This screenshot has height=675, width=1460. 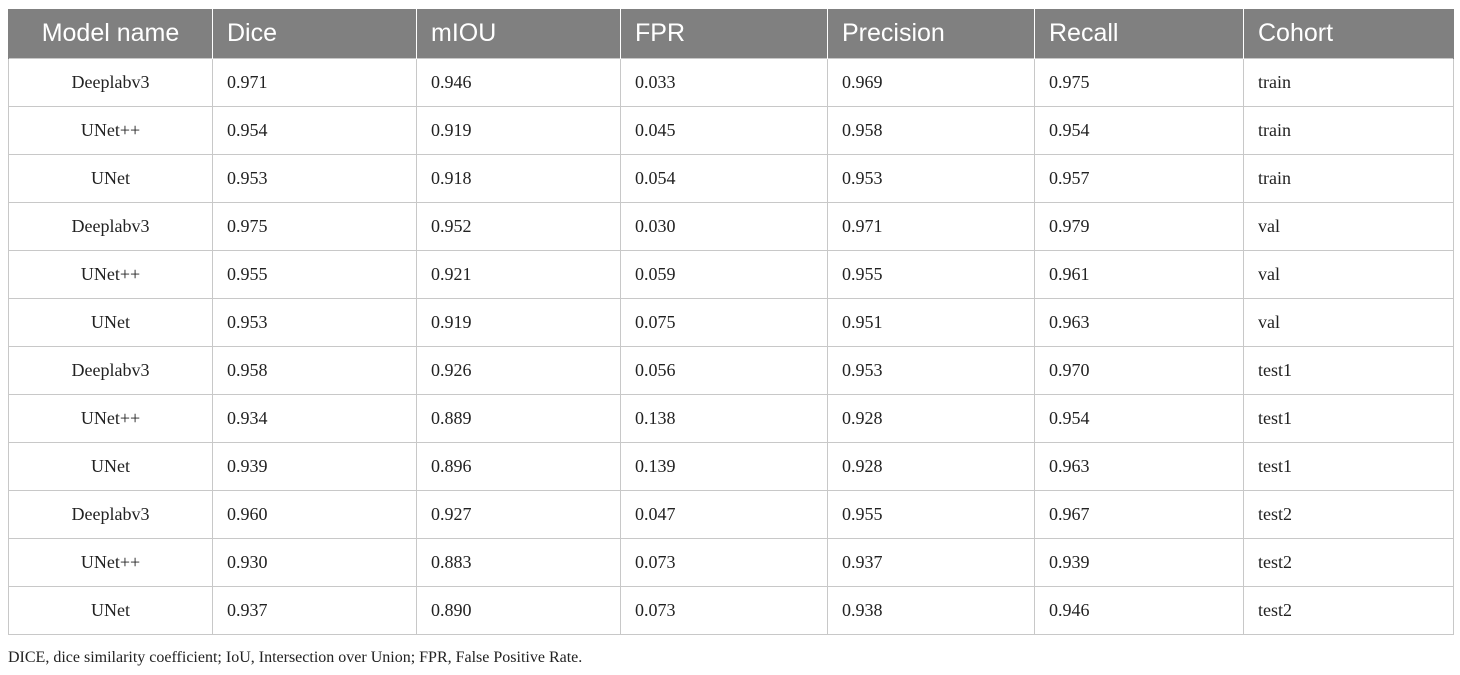 I want to click on dice-cell: 0.939, so click(x=314, y=466).